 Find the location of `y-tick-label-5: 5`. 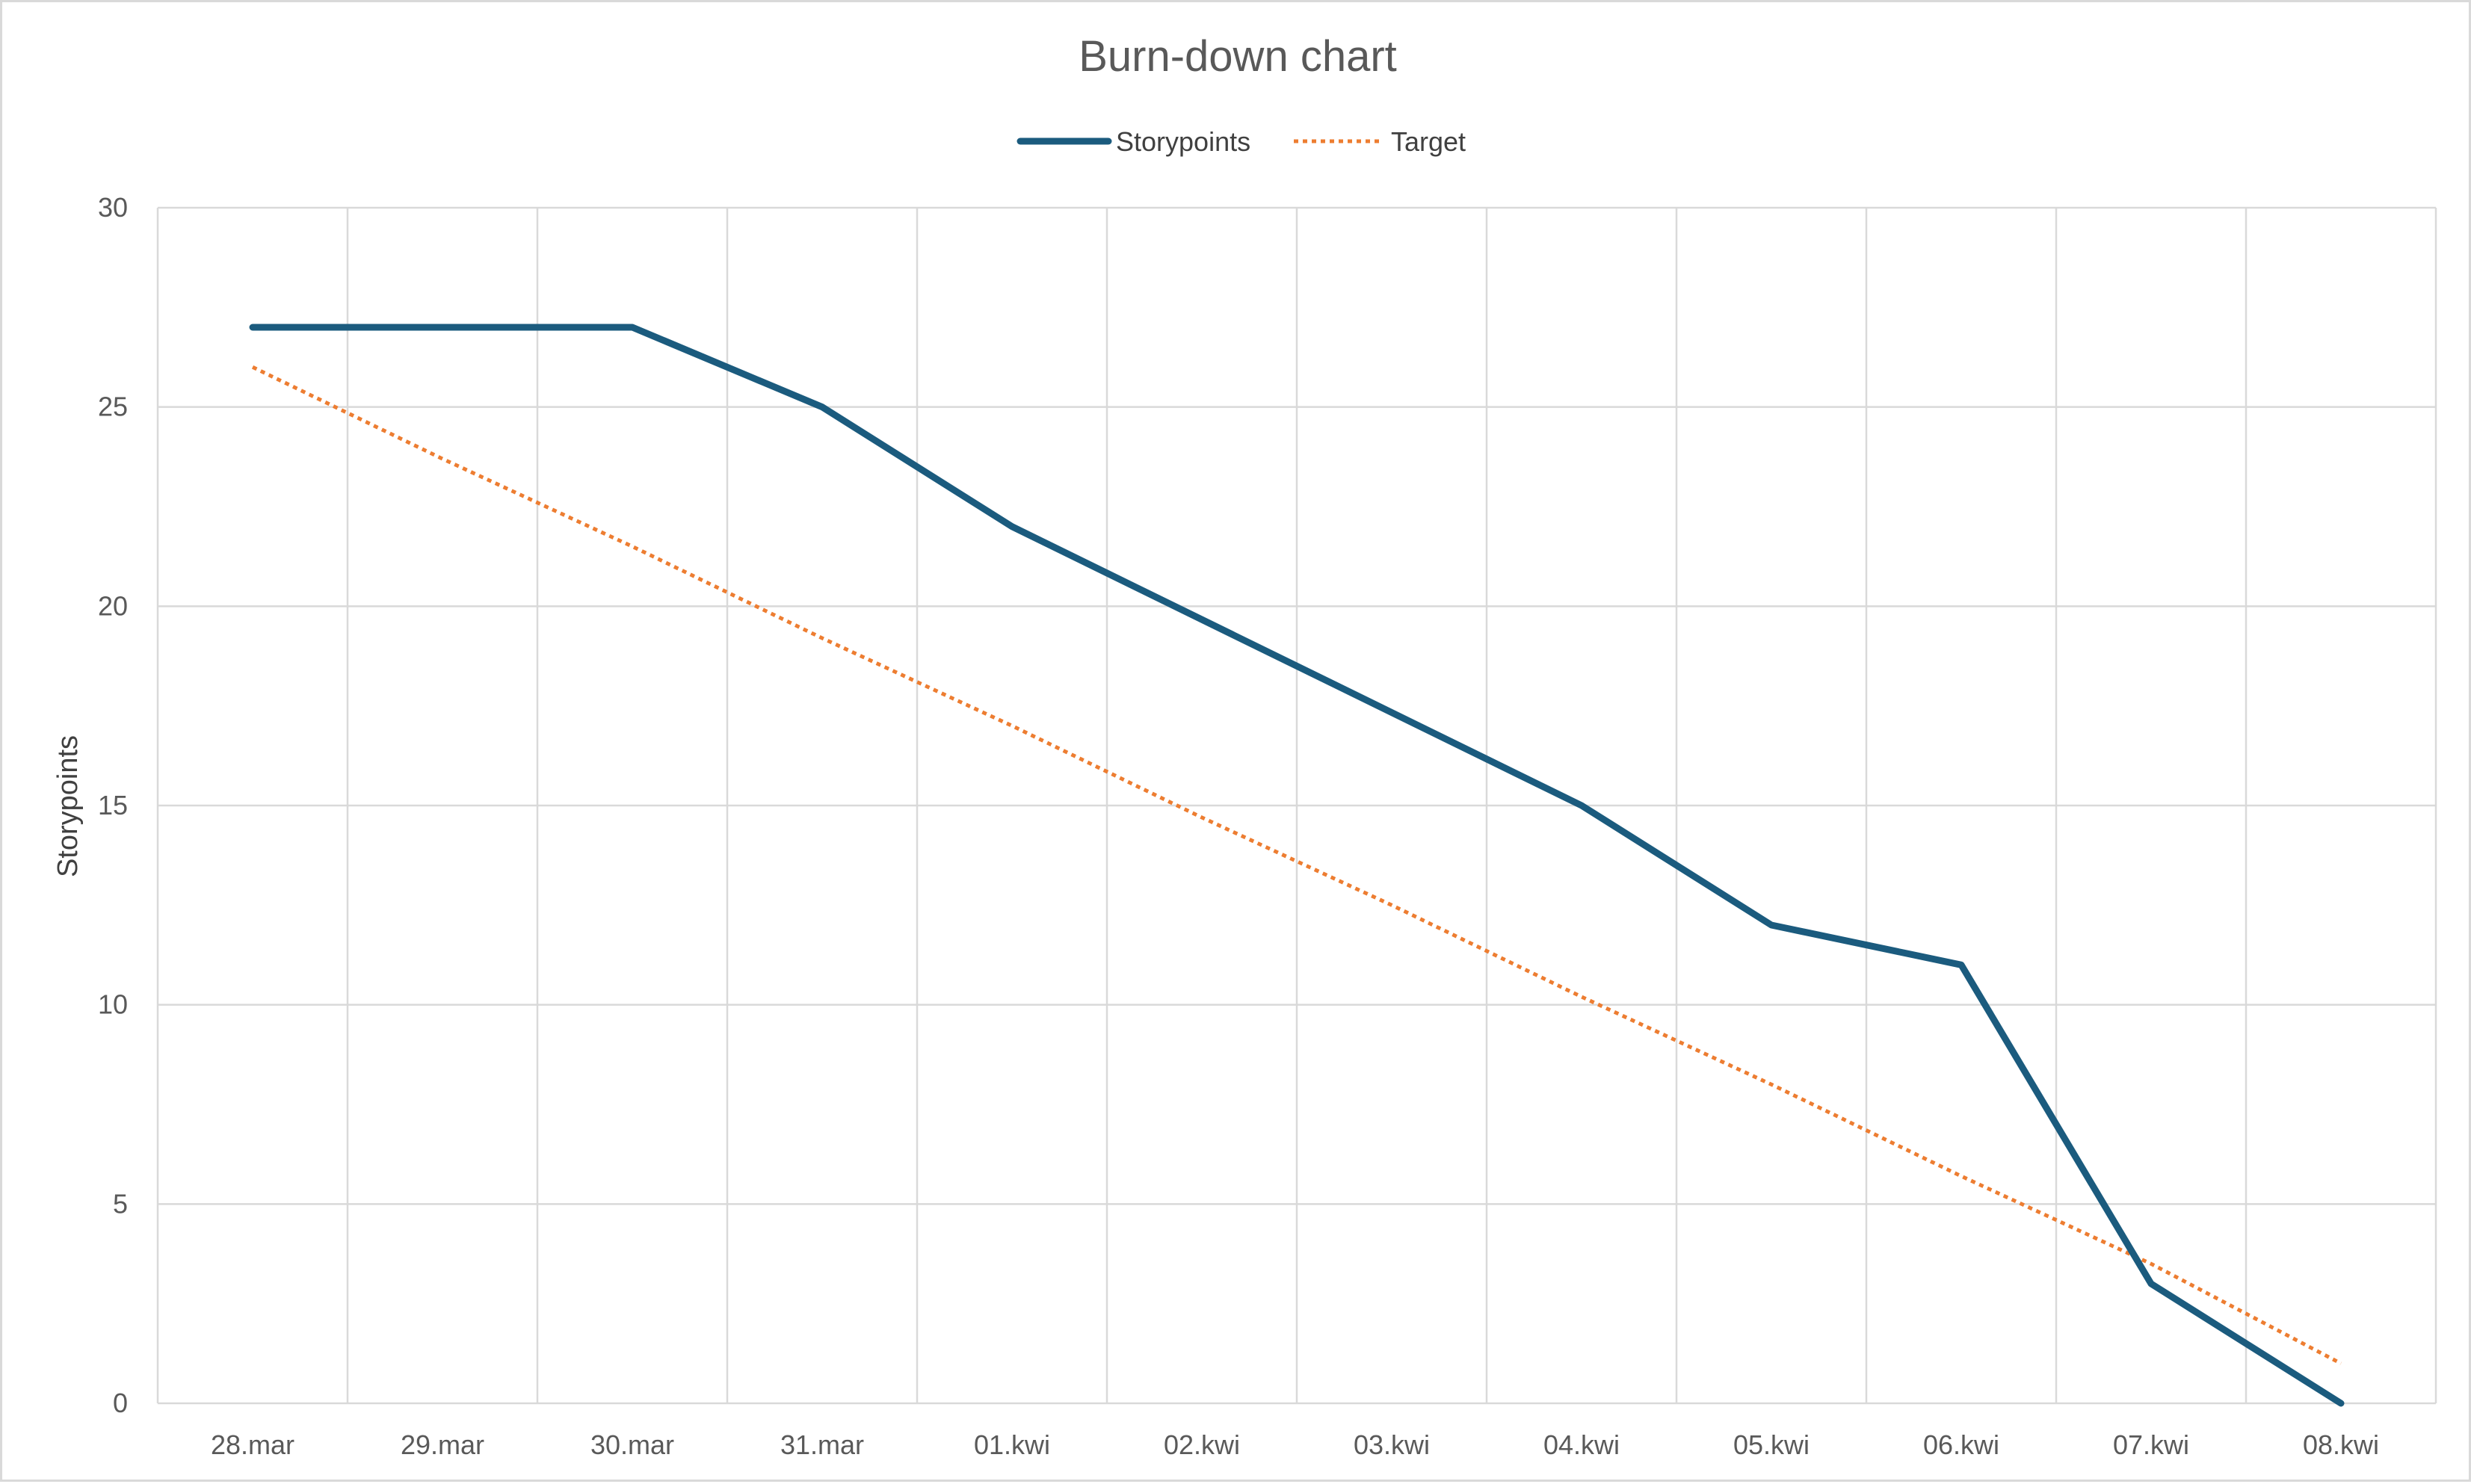

y-tick-label-5: 5 is located at coordinates (120, 1204).